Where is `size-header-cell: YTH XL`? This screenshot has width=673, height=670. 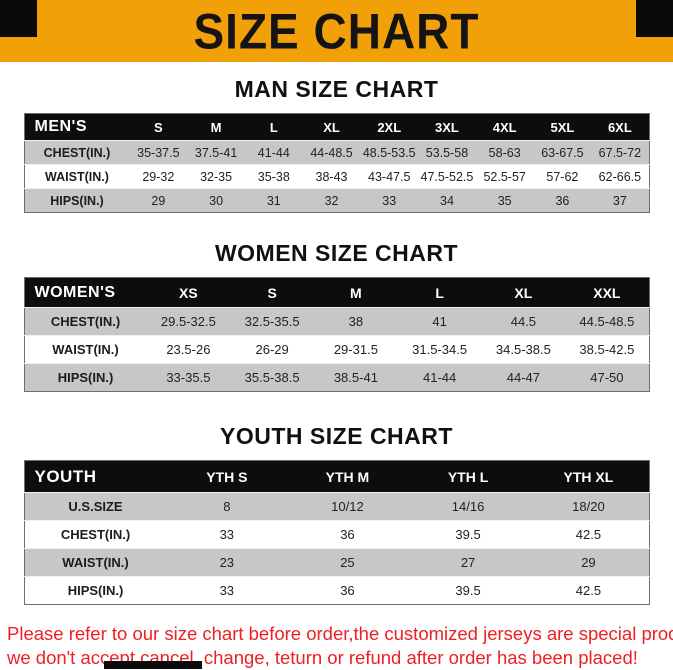 size-header-cell: YTH XL is located at coordinates (588, 476).